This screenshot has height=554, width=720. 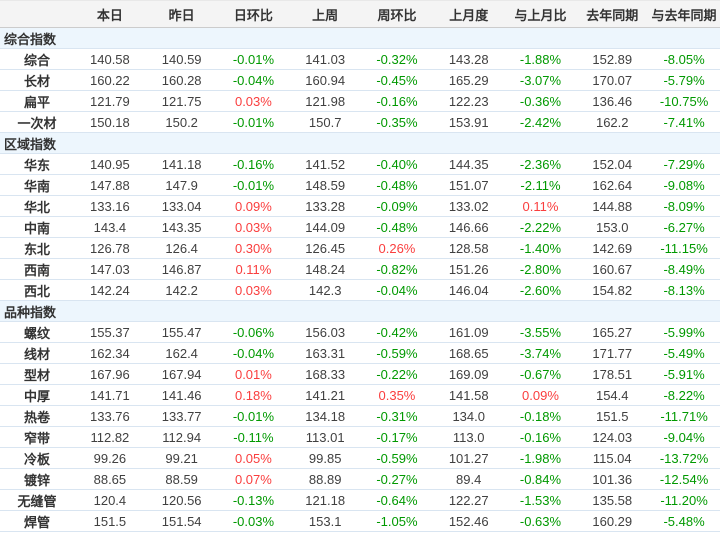 I want to click on section-title: 品种指数, so click(x=360, y=311).